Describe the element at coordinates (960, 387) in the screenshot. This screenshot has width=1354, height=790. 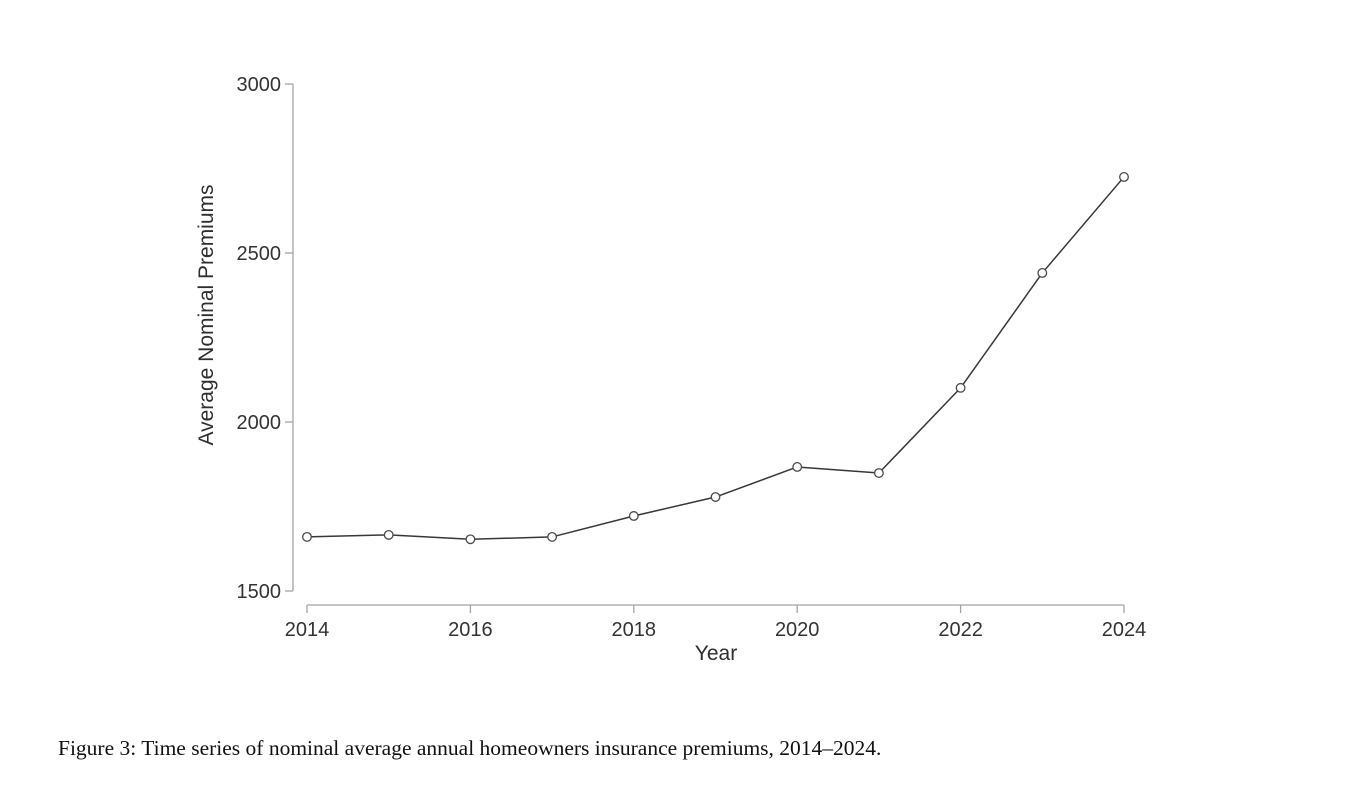
I see `data-point-2022` at that location.